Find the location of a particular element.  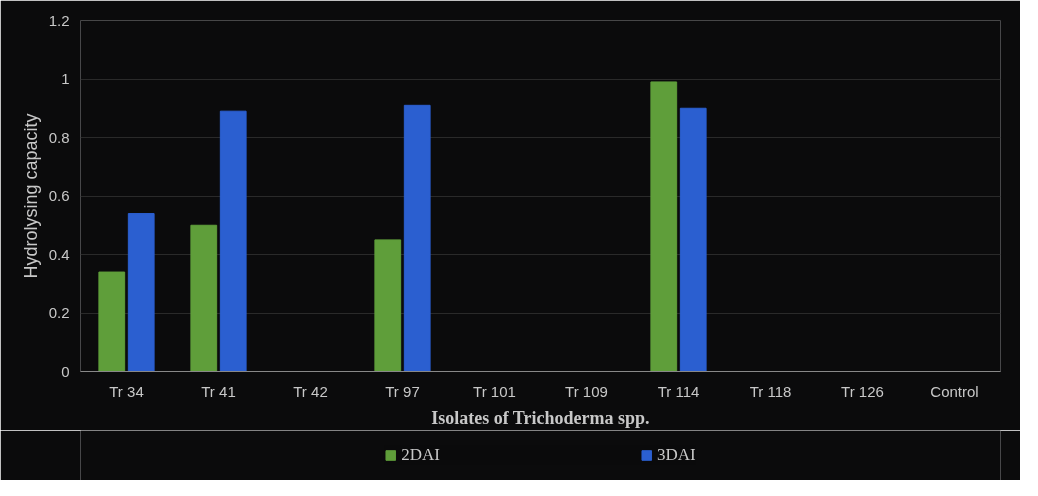

y-tick-label: 0.8 is located at coordinates (59, 137).